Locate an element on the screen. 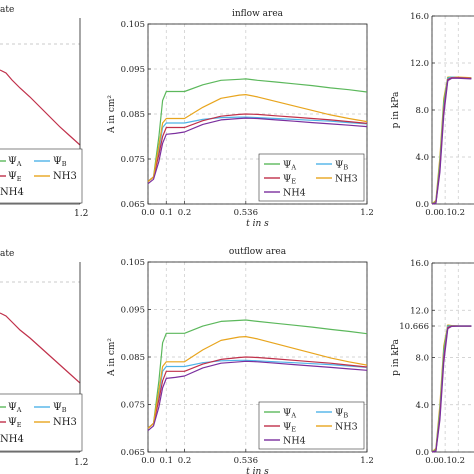 This screenshot has width=474, height=474. chart-title: outflow area is located at coordinates (258, 252).